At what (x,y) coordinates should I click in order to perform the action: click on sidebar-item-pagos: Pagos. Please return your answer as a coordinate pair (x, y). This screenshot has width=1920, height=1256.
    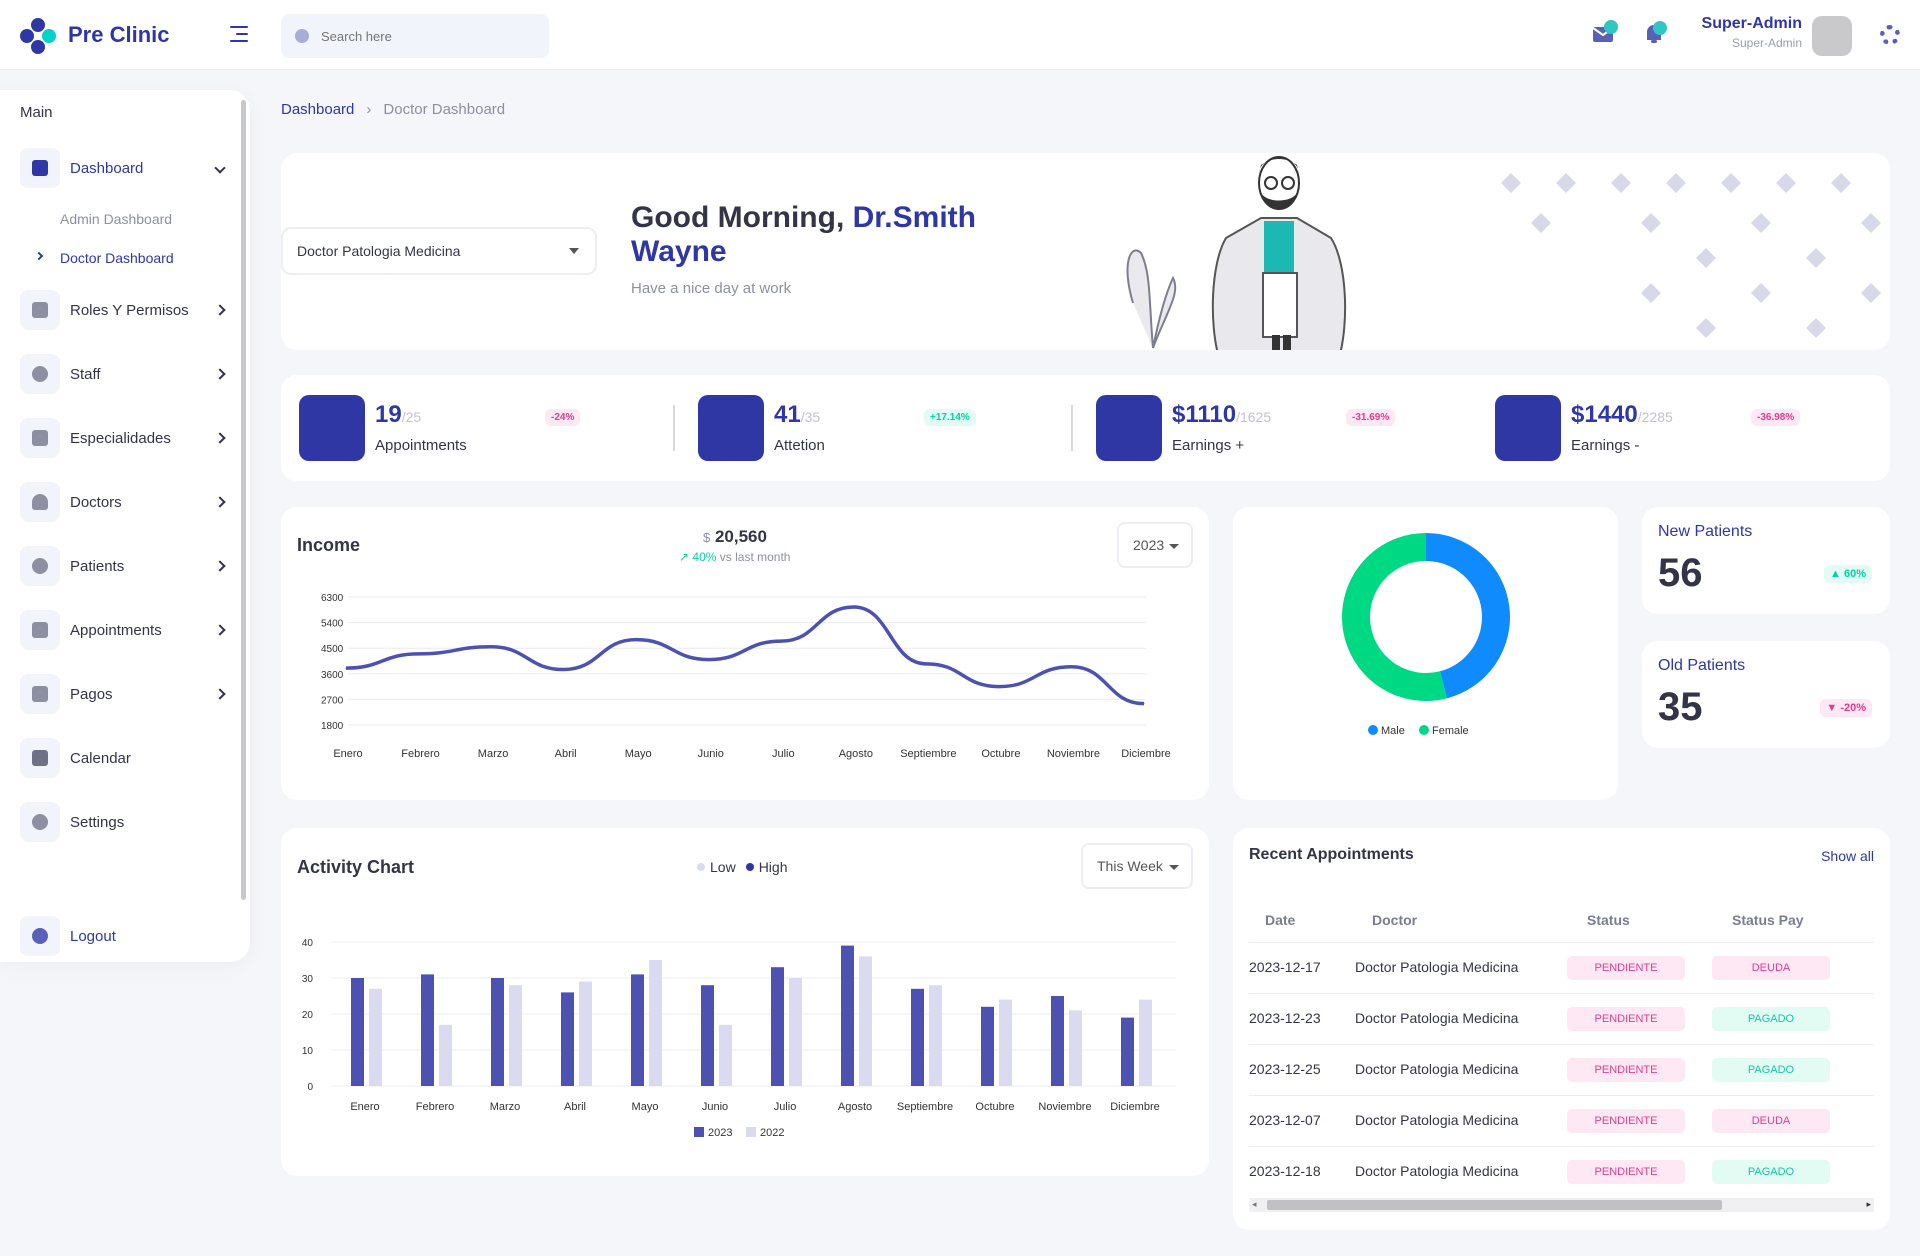
    Looking at the image, I should click on (125, 694).